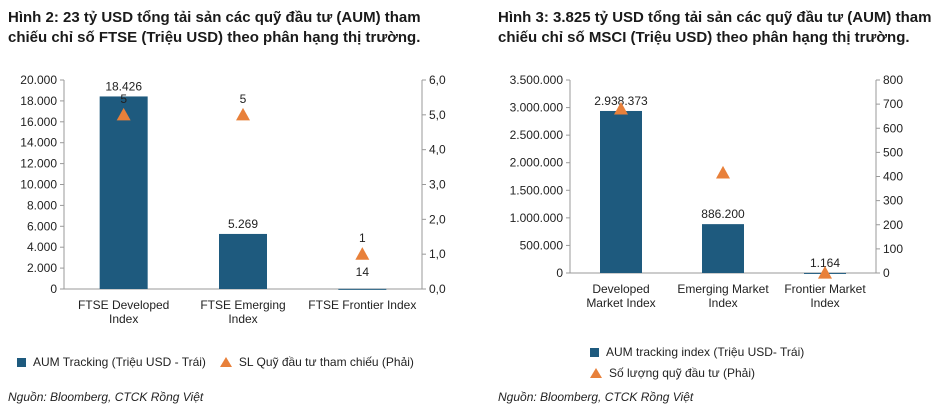 This screenshot has height=418, width=939. What do you see at coordinates (825, 263) in the screenshot?
I see `bar-data-label: 1.164` at bounding box center [825, 263].